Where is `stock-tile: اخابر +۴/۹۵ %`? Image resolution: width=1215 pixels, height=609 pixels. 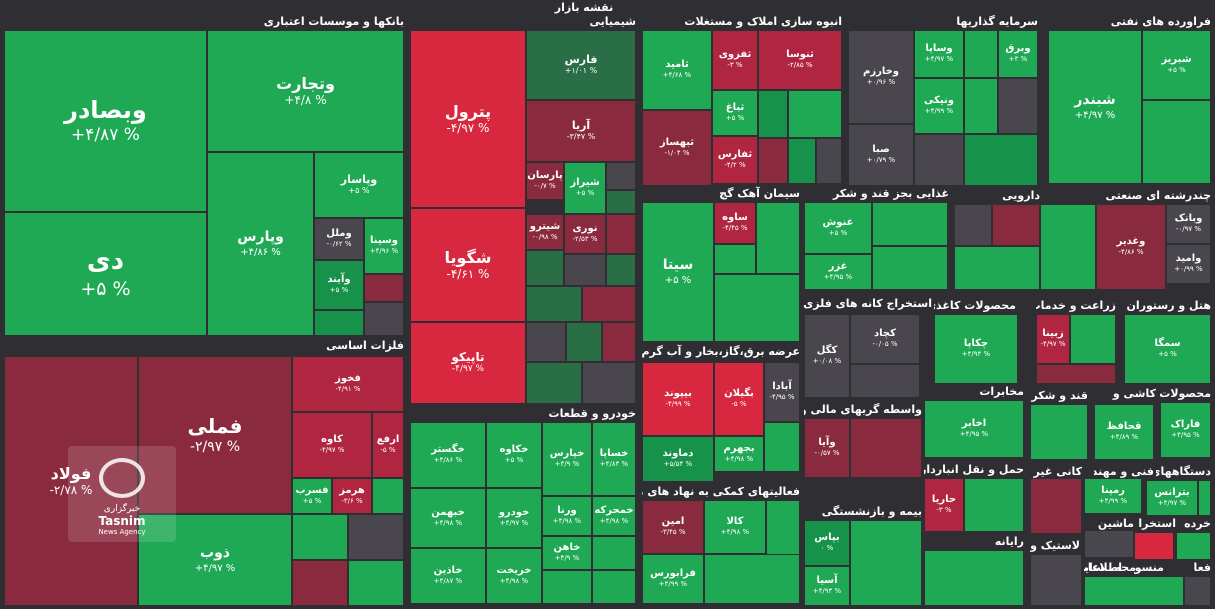 stock-tile: اخابر +۴/۹۵ % is located at coordinates (974, 429).